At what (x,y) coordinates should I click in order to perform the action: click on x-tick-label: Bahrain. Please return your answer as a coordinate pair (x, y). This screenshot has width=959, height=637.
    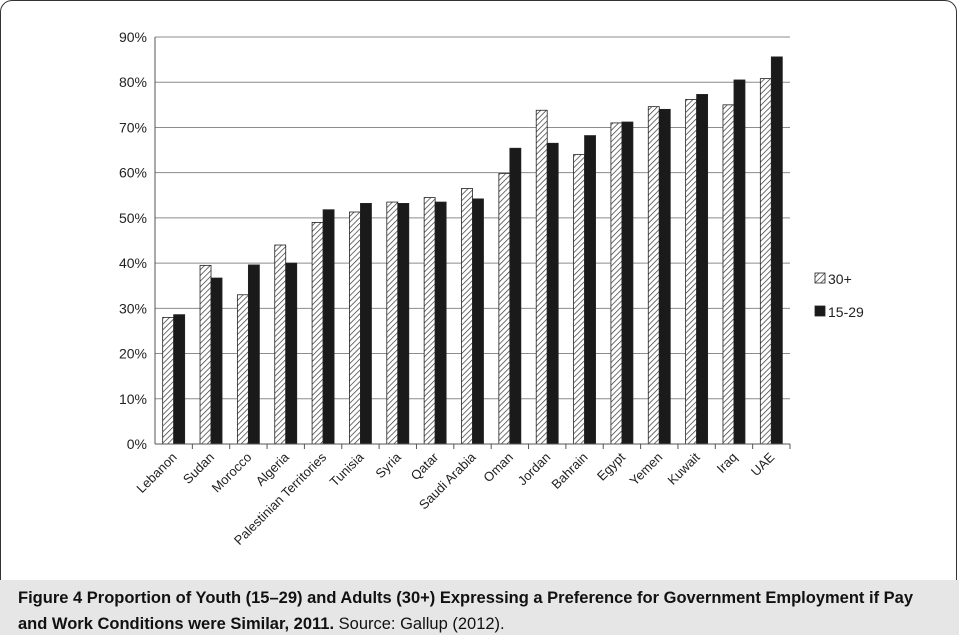
    Looking at the image, I should click on (569, 471).